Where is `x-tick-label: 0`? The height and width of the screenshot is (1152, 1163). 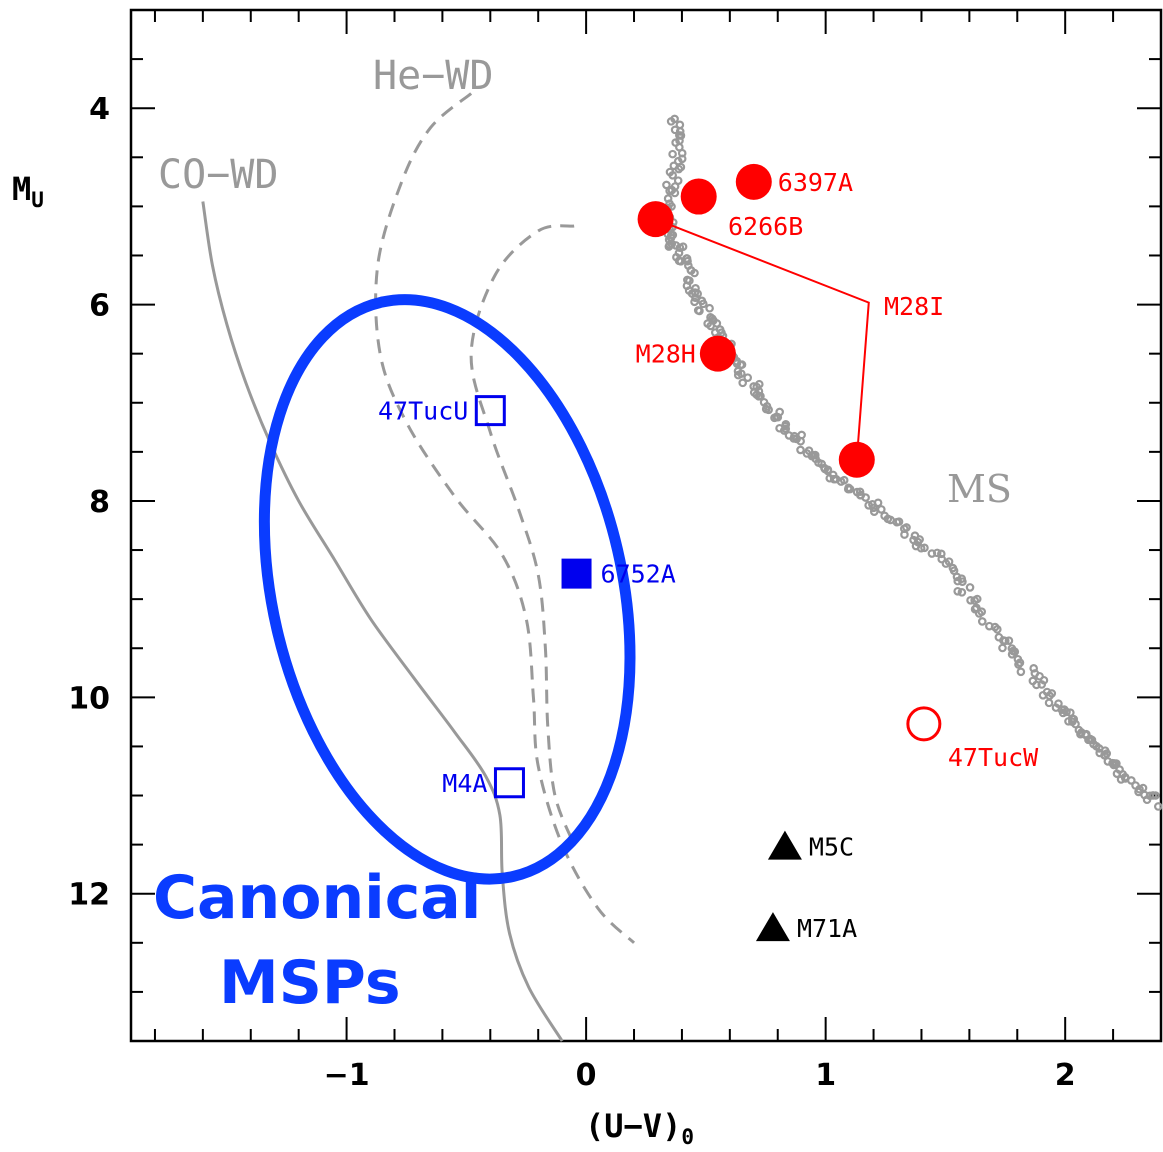
x-tick-label: 0 is located at coordinates (586, 1075).